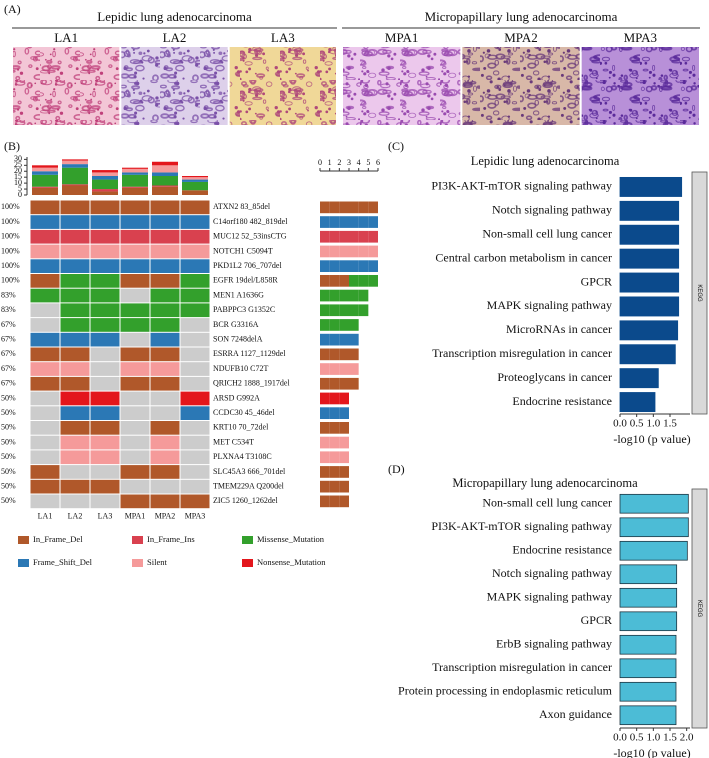  Describe the element at coordinates (245, 500) in the screenshot. I see `gene-label: ZIC5 1260_1262del` at that location.